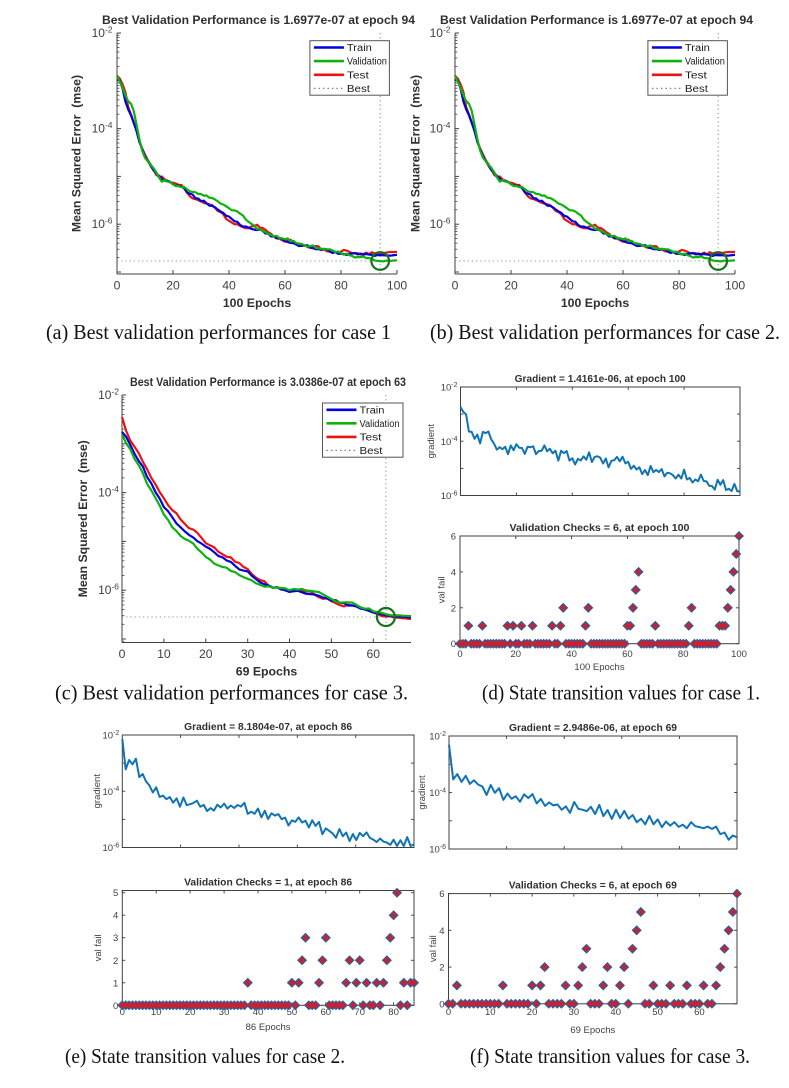 Image resolution: width=789 pixels, height=1088 pixels. What do you see at coordinates (600, 528) in the screenshot?
I see `svg-text:Validation Checks = 6, at epoc: Validation Checks = 6, at epoch 100` at bounding box center [600, 528].